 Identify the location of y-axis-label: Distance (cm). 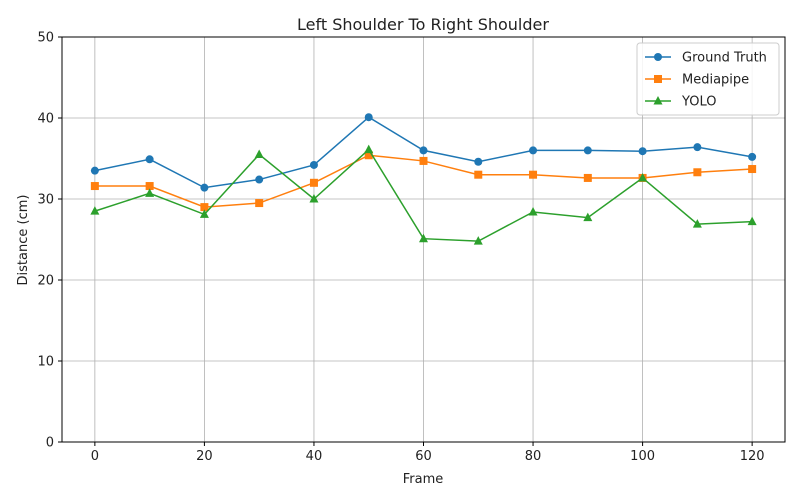
(23, 240).